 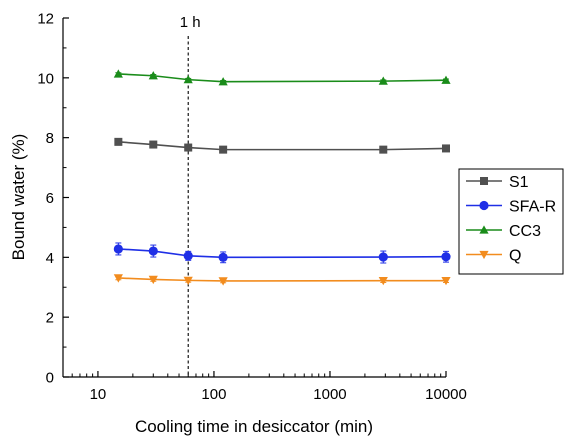 I want to click on legend-box, so click(x=511, y=221).